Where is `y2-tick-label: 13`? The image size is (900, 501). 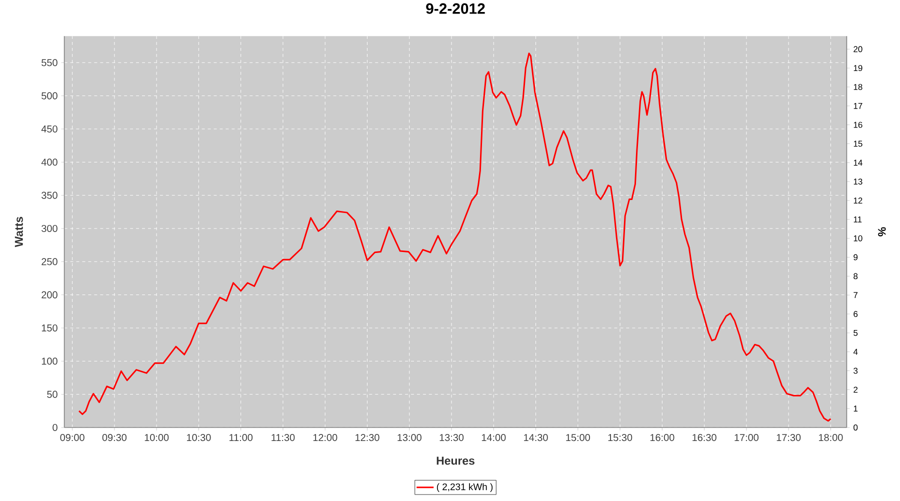
y2-tick-label: 13 is located at coordinates (858, 181).